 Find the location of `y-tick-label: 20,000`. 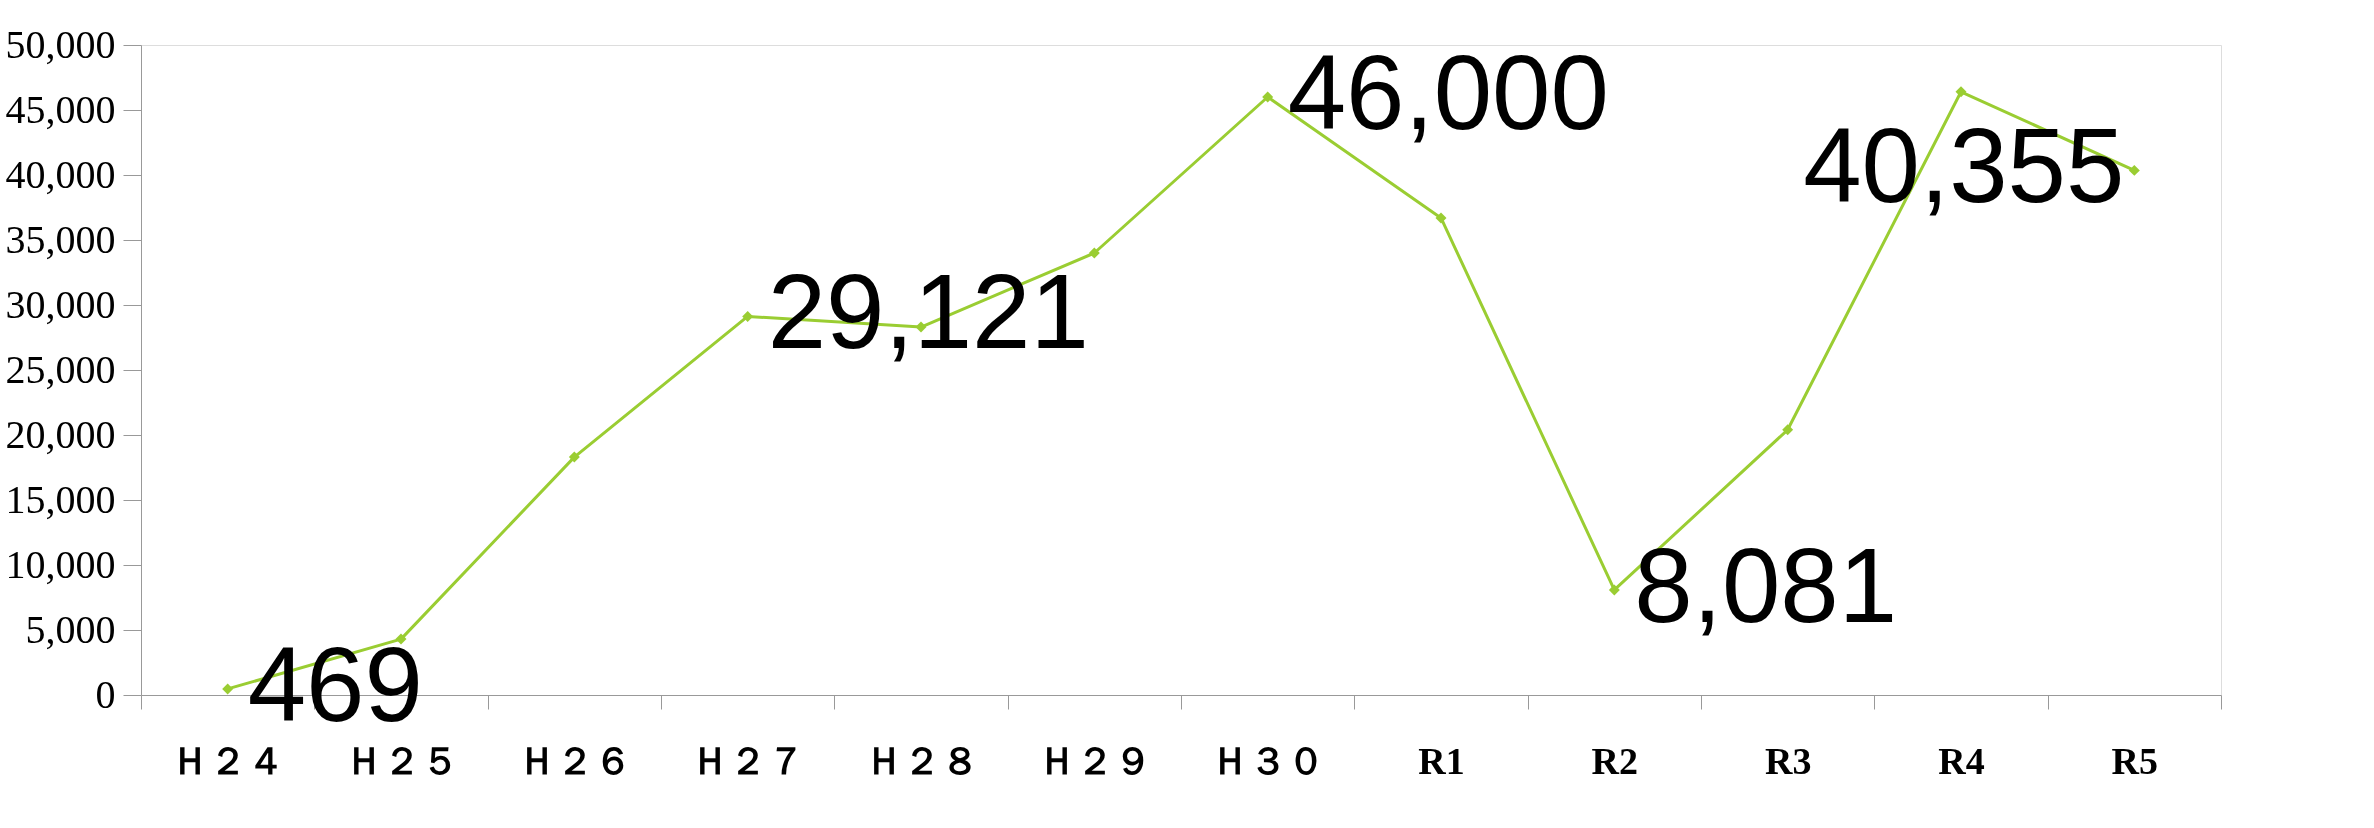

y-tick-label: 20,000 is located at coordinates (60, 434).